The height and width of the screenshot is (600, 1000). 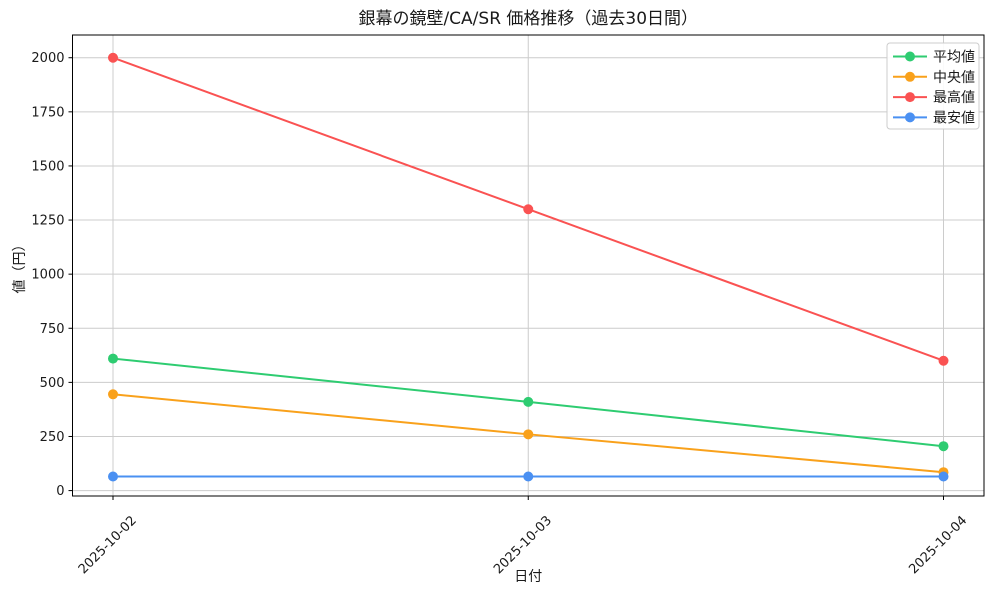 I want to click on y-axis-label: 値（円）, so click(x=20, y=266).